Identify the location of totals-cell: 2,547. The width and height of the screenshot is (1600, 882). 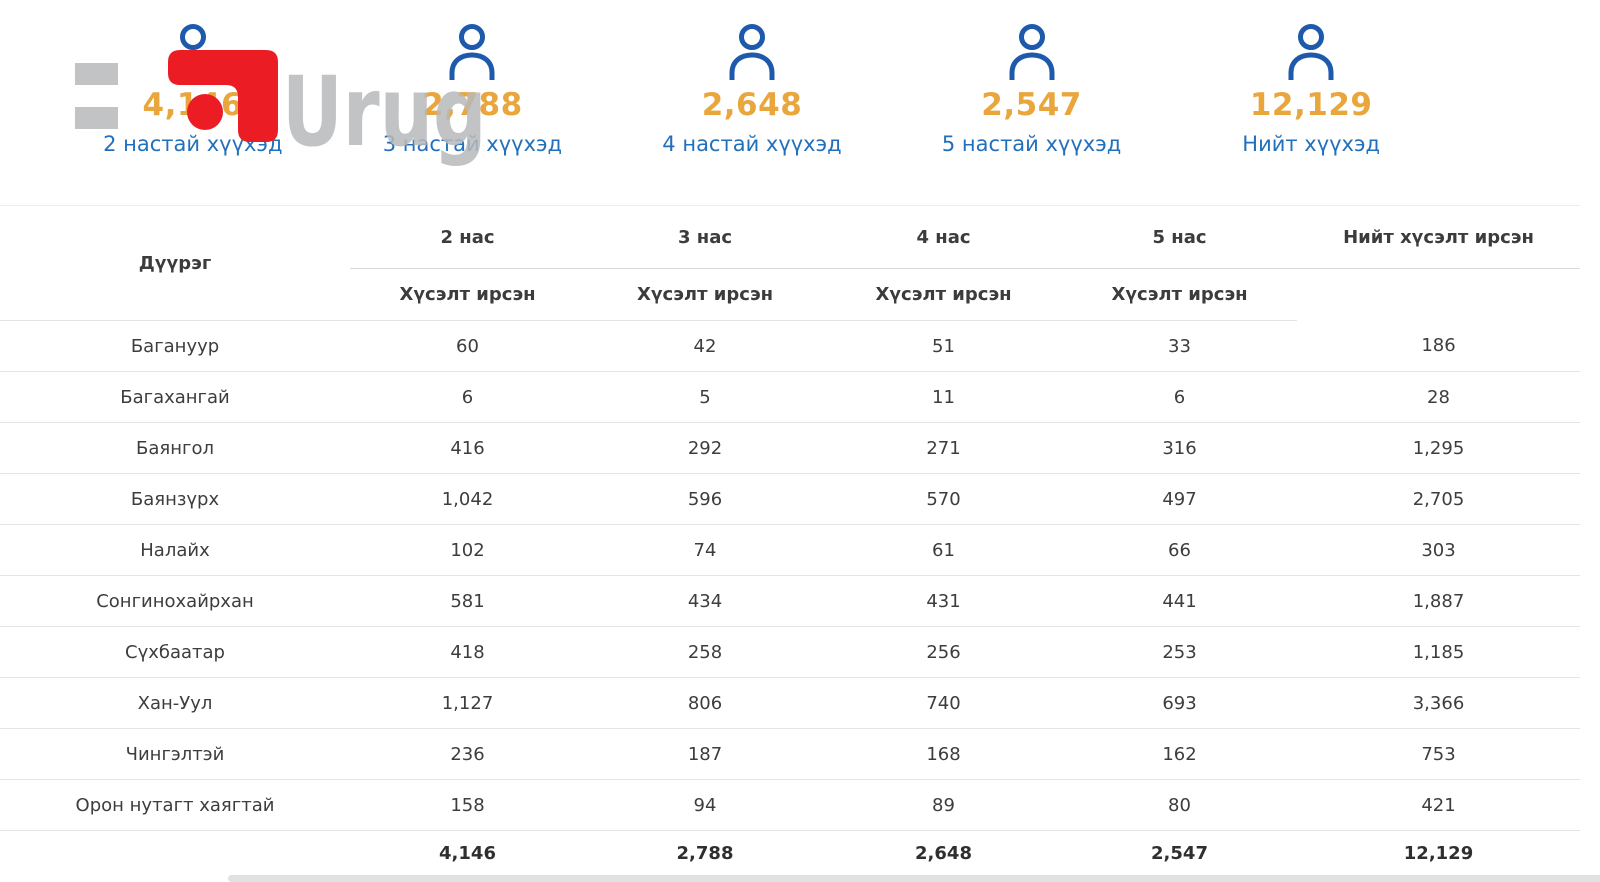
(1179, 853).